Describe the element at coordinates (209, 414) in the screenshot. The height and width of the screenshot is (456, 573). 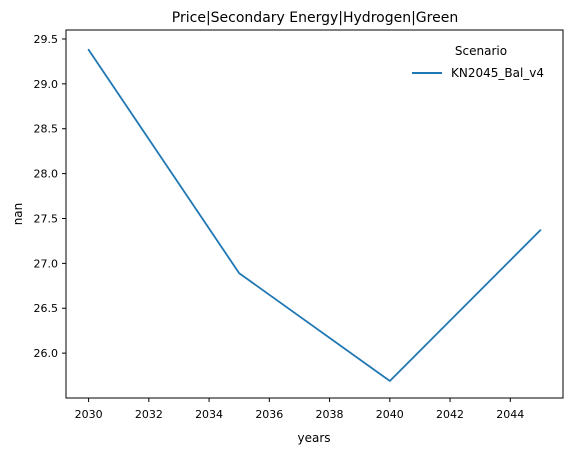
I see `x-tick-label: 2034` at that location.